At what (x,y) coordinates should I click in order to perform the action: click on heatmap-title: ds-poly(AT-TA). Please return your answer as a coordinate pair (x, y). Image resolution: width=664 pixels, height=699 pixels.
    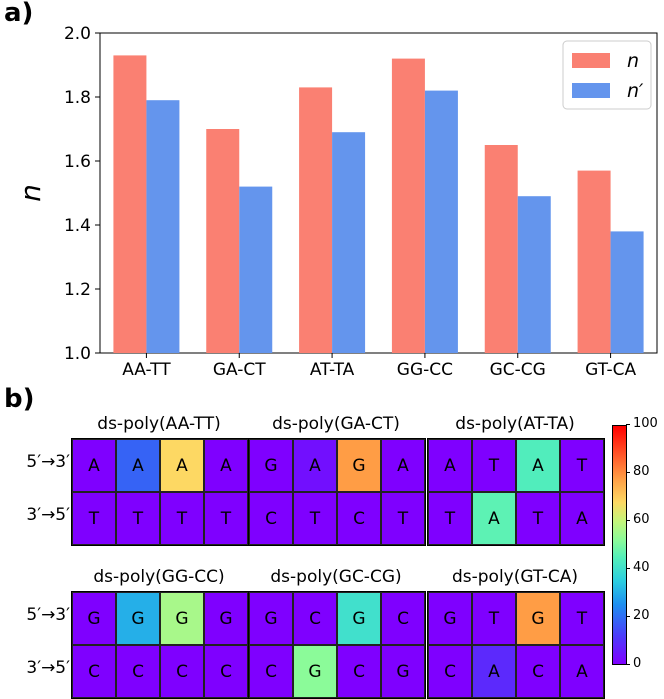
    Looking at the image, I should click on (515, 424).